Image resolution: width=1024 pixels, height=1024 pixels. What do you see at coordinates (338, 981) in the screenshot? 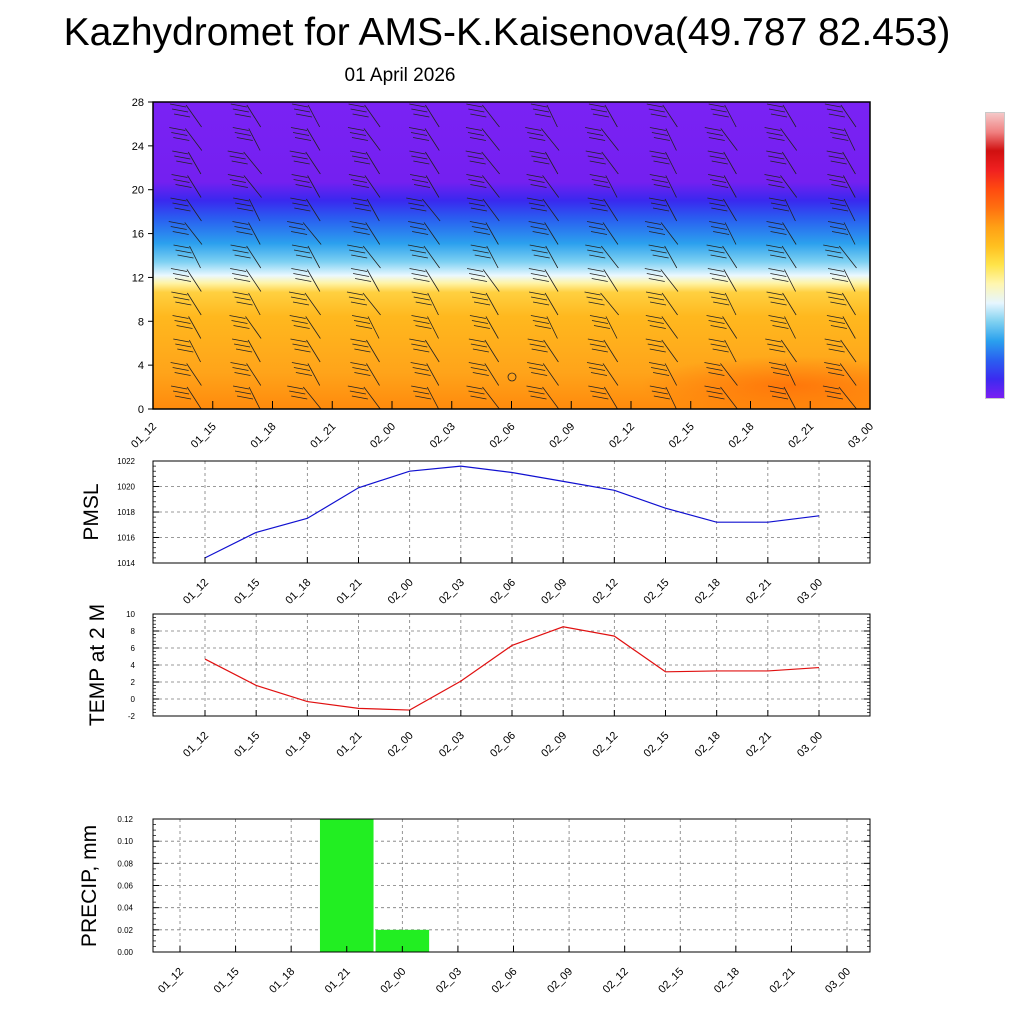
I see `x-tick-label: 01_21` at bounding box center [338, 981].